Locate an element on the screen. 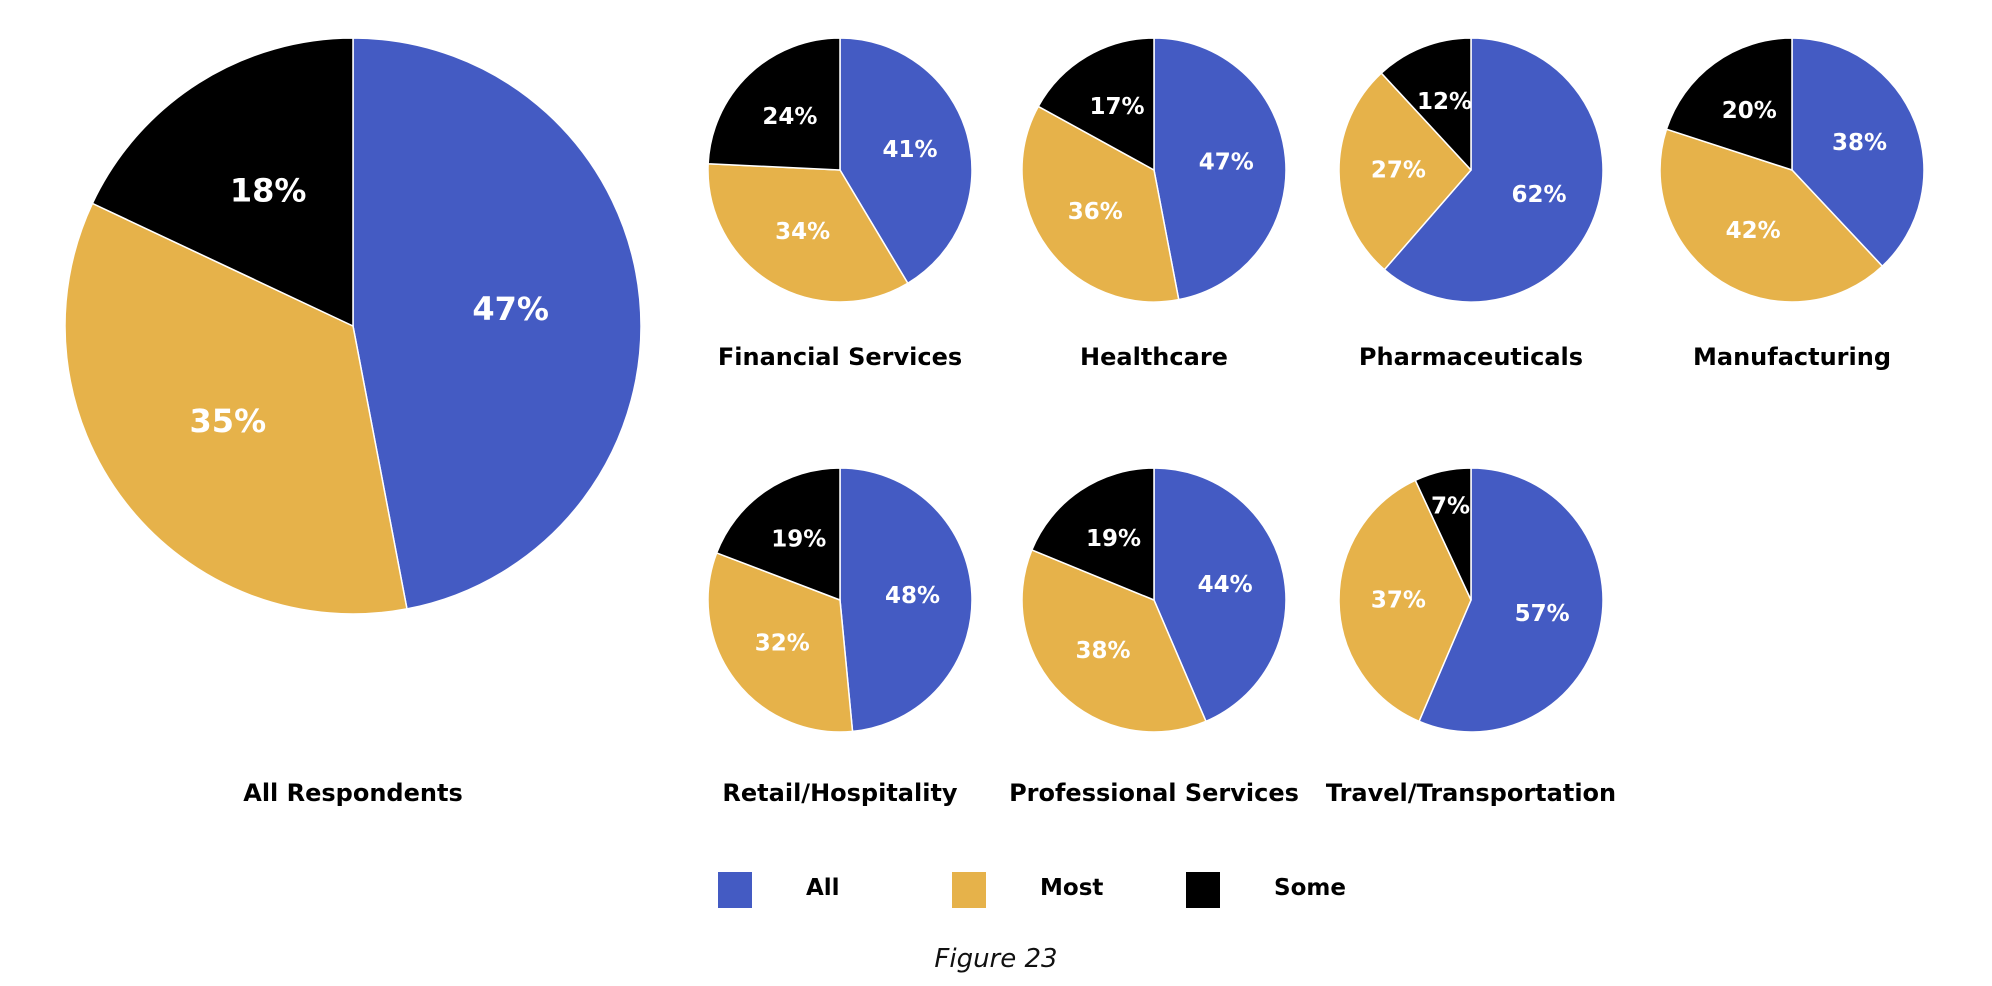  pie-data-label: 48% is located at coordinates (912, 596).